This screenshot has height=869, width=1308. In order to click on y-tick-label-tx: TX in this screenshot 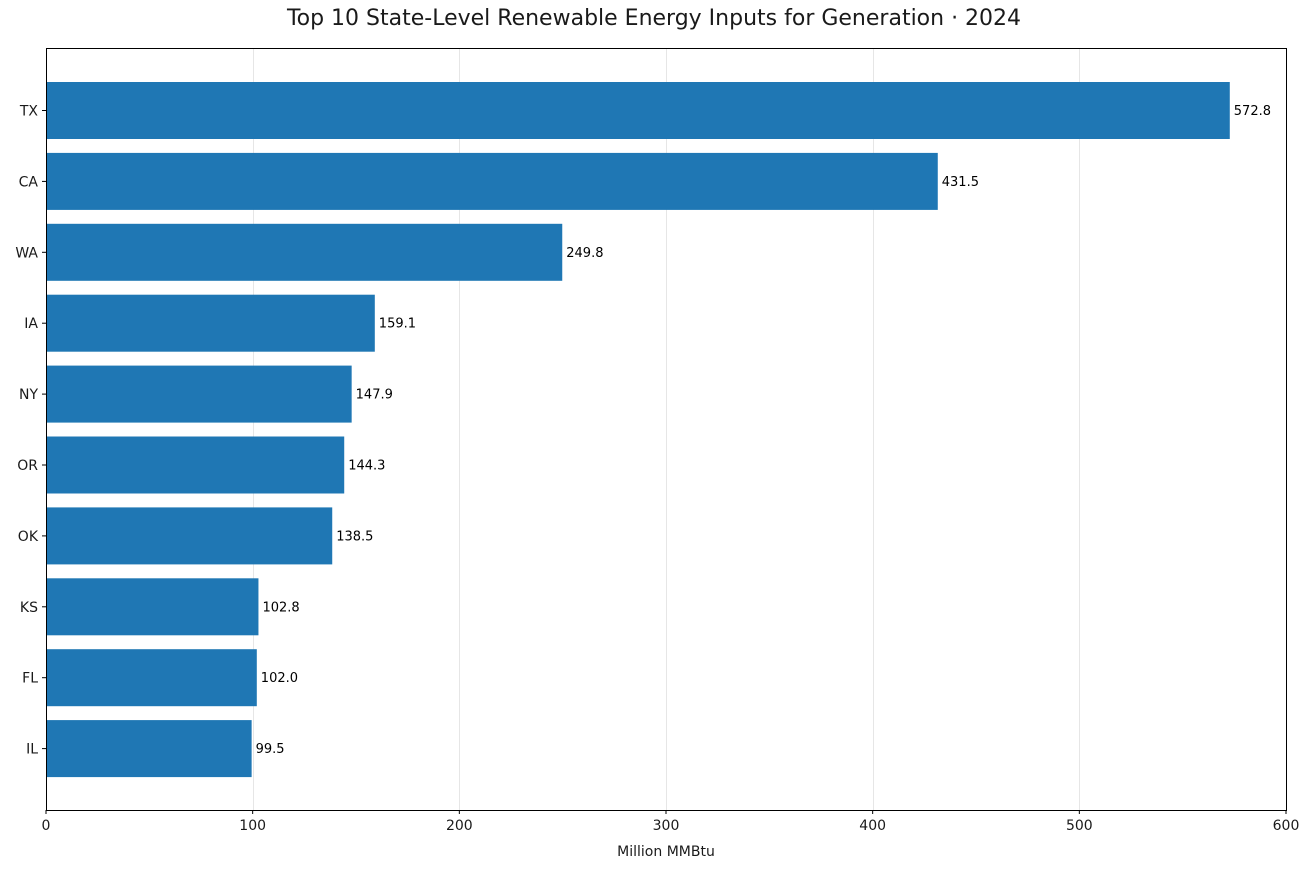, I will do `click(29, 112)`.